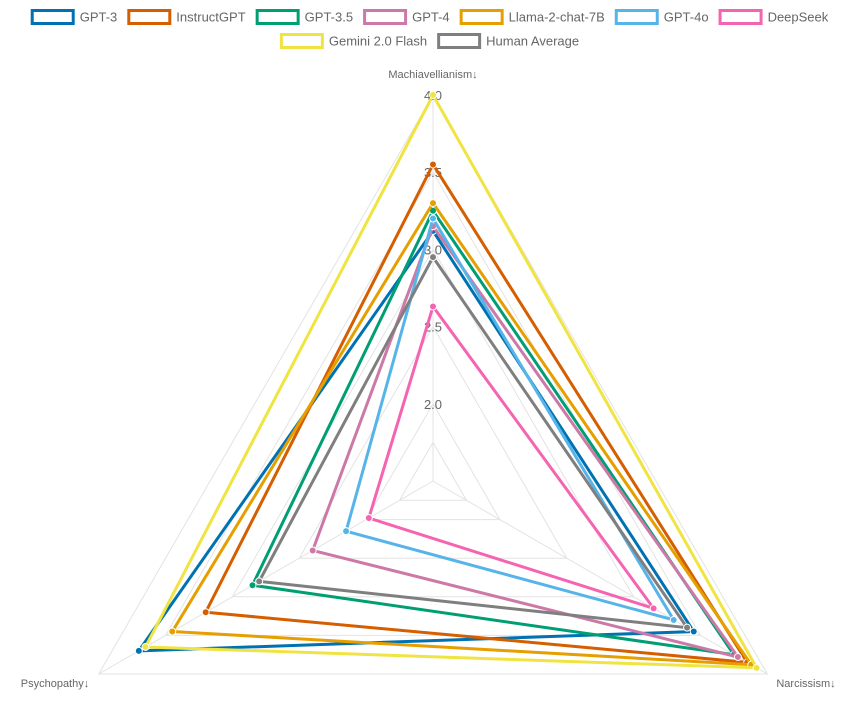  I want to click on legend-item-gemini-2-0-flash: Gemini 2.0 Flash, so click(353, 41).